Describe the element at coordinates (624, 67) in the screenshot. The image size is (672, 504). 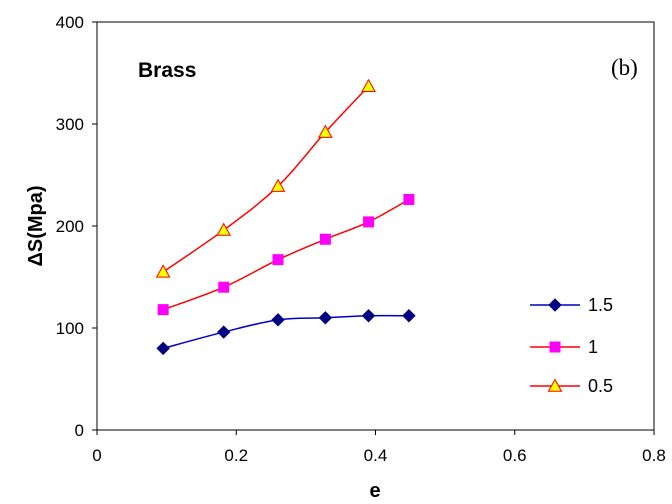
I see `panel-label: (b)` at that location.